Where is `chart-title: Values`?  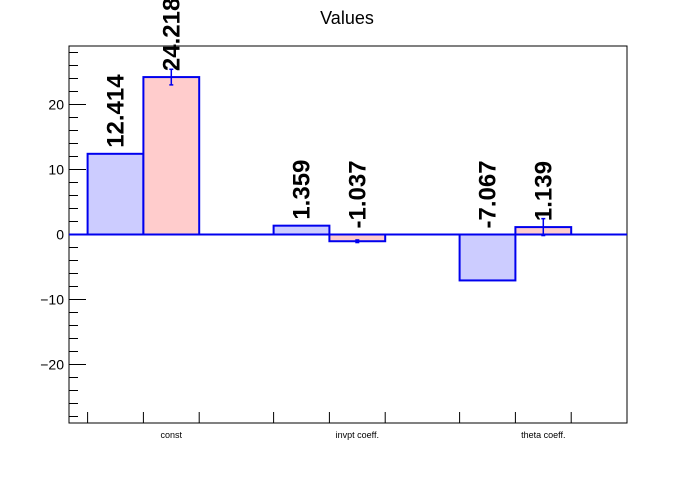 chart-title: Values is located at coordinates (347, 18).